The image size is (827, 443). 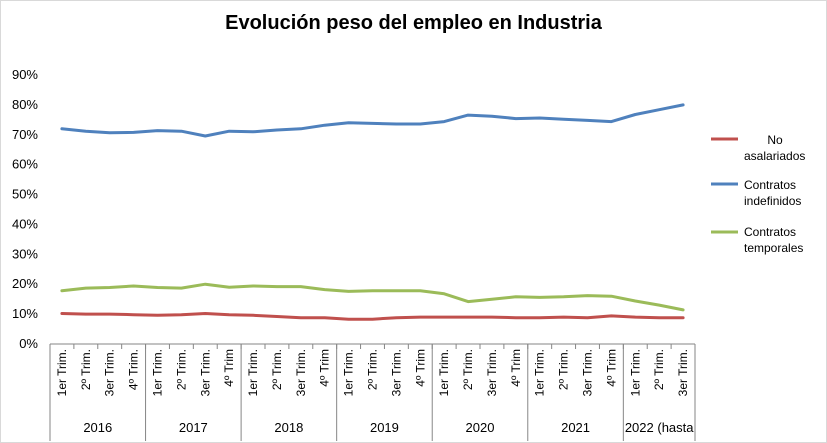 What do you see at coordinates (134, 369) in the screenshot?
I see `x-category-label: 4º Trim.` at bounding box center [134, 369].